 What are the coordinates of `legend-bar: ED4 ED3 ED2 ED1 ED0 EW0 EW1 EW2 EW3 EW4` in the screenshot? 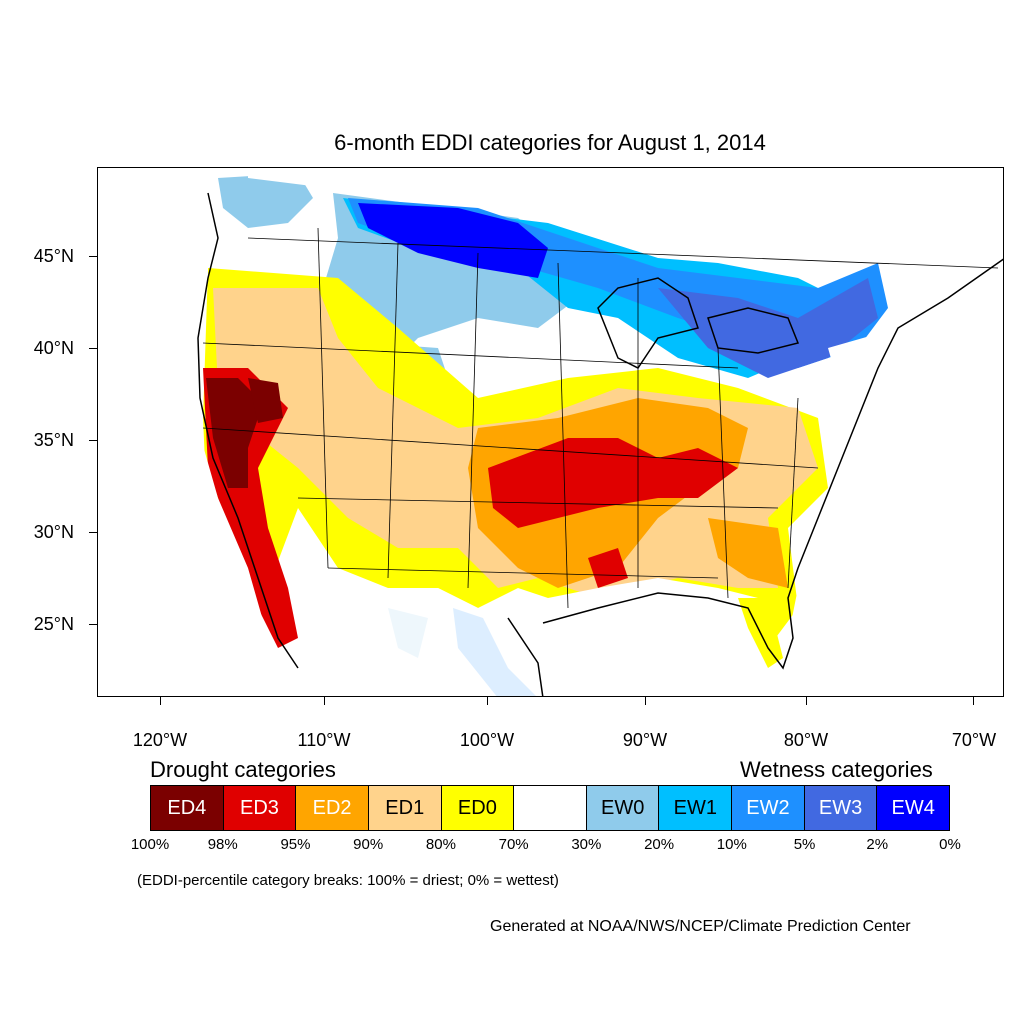 It's located at (550, 808).